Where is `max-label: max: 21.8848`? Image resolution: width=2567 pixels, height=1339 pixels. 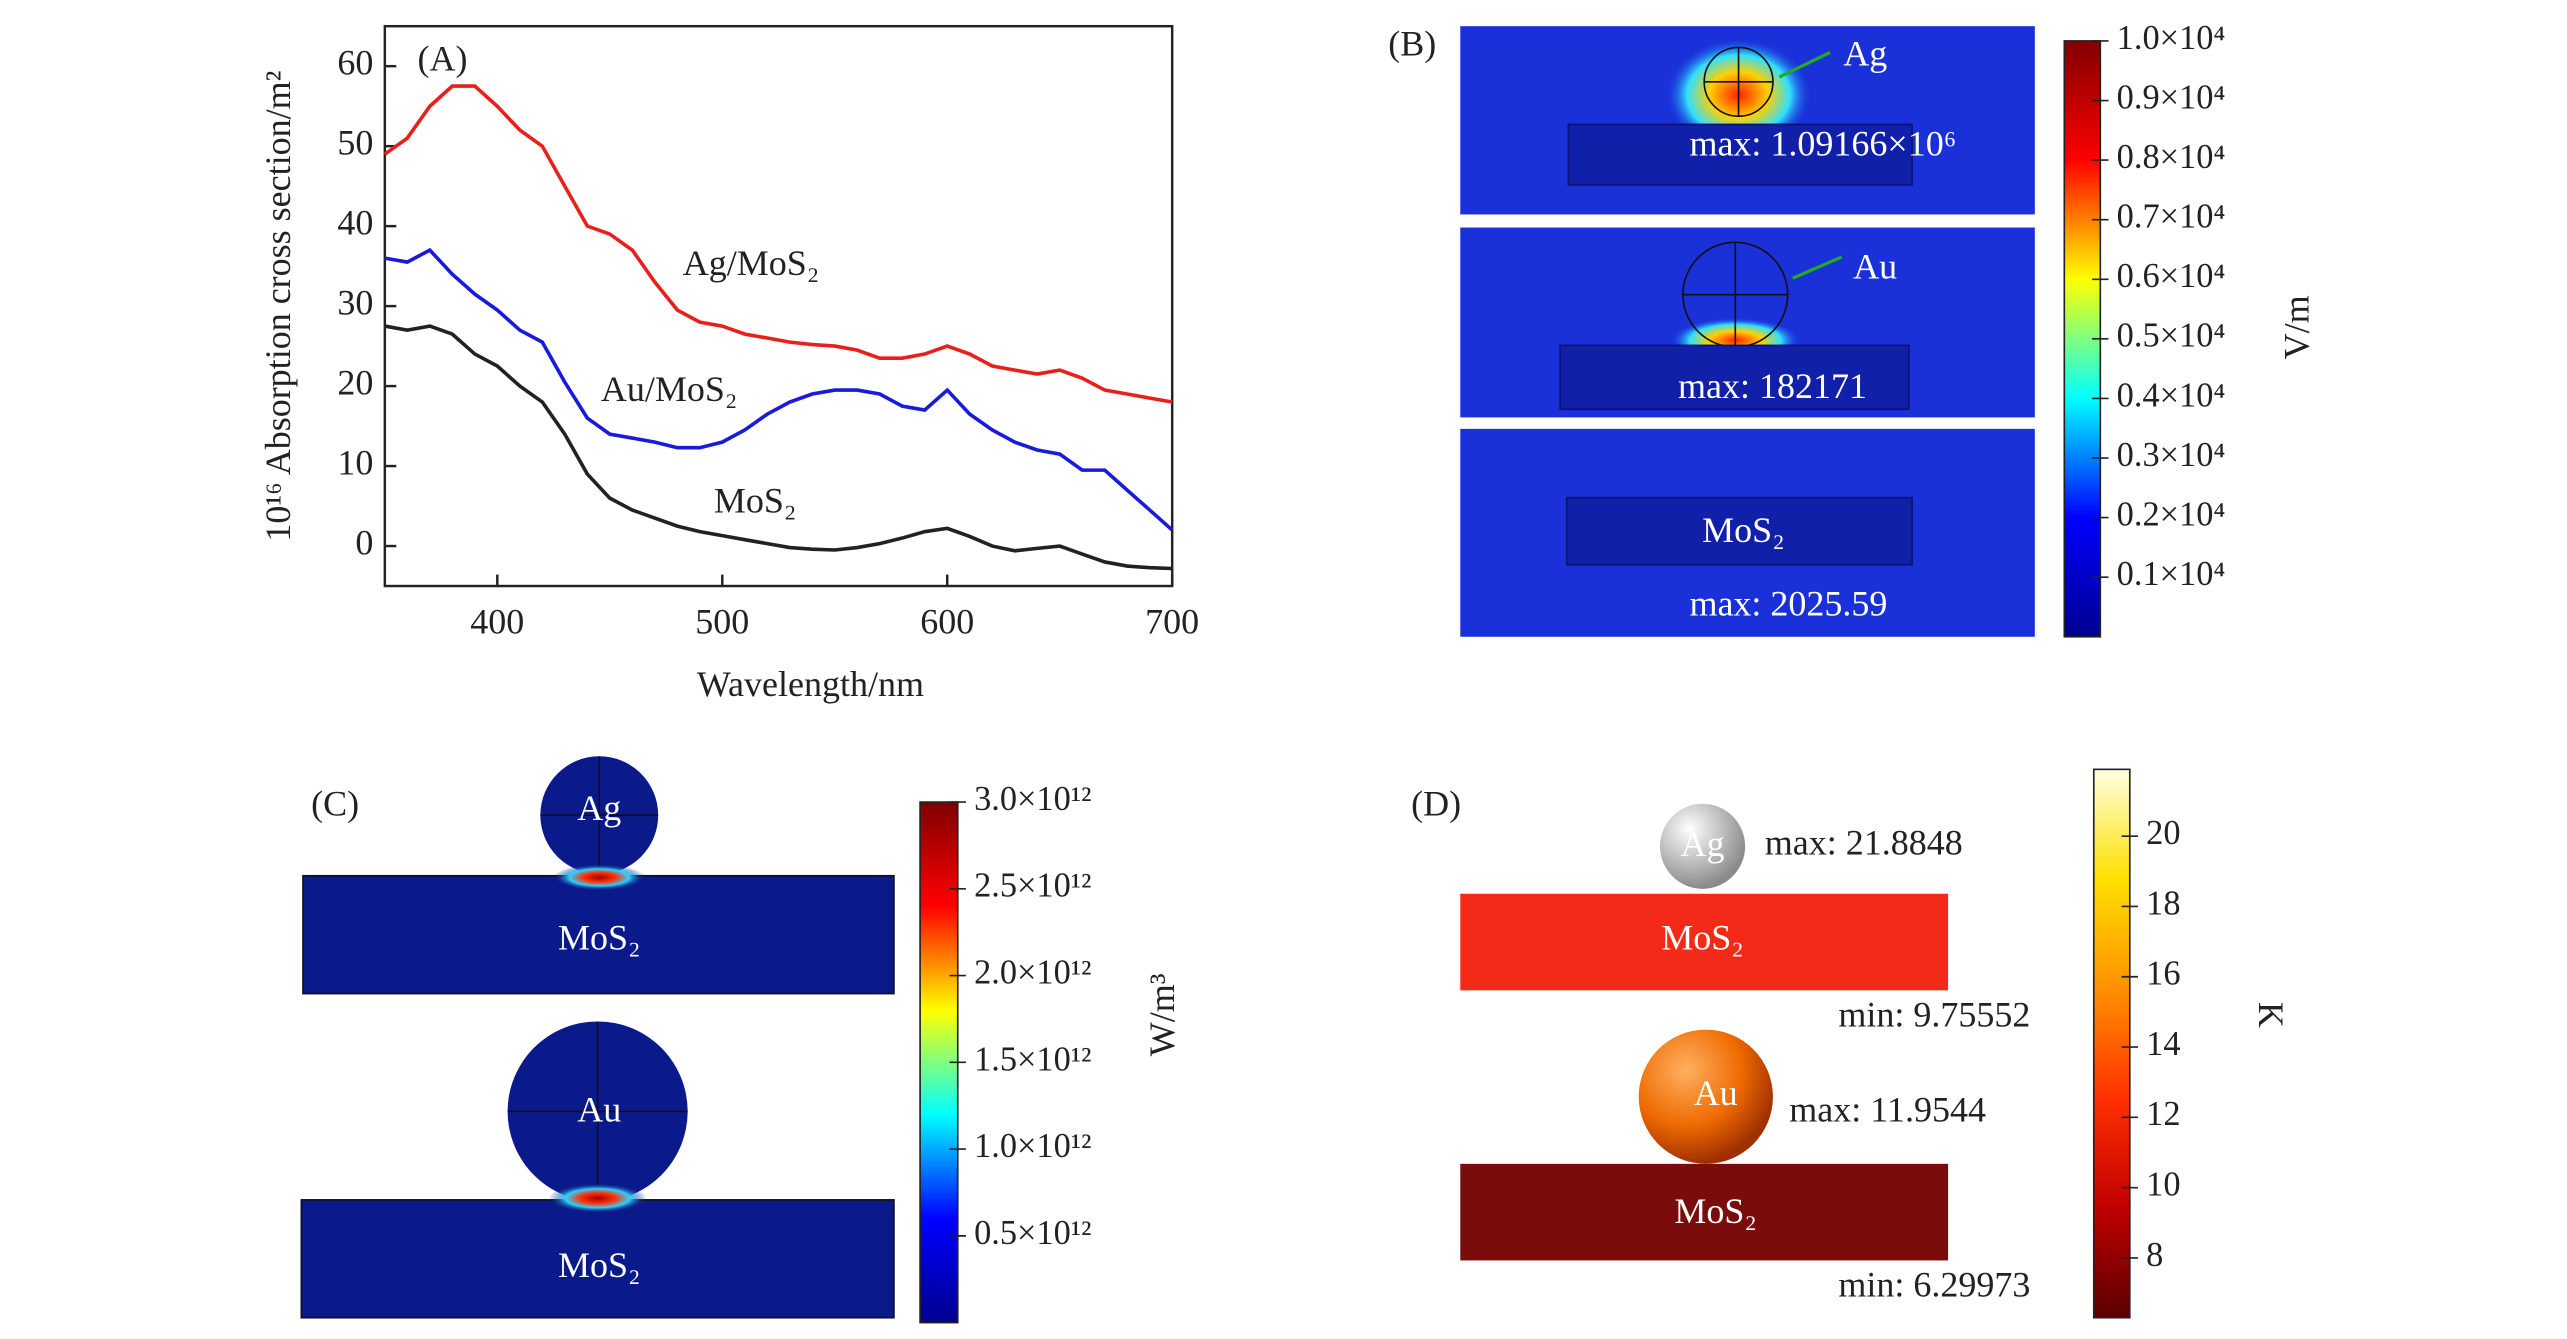
max-label: max: 21.8848 is located at coordinates (1864, 843).